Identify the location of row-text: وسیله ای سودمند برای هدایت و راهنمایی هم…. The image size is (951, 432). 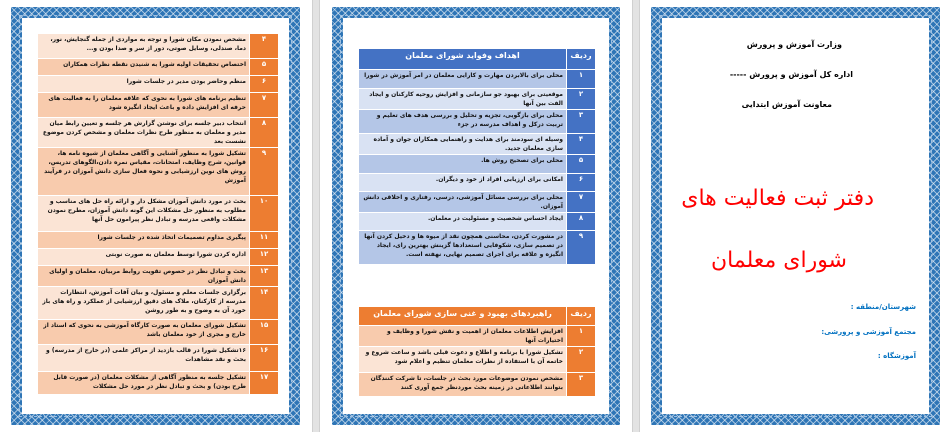
(462, 144).